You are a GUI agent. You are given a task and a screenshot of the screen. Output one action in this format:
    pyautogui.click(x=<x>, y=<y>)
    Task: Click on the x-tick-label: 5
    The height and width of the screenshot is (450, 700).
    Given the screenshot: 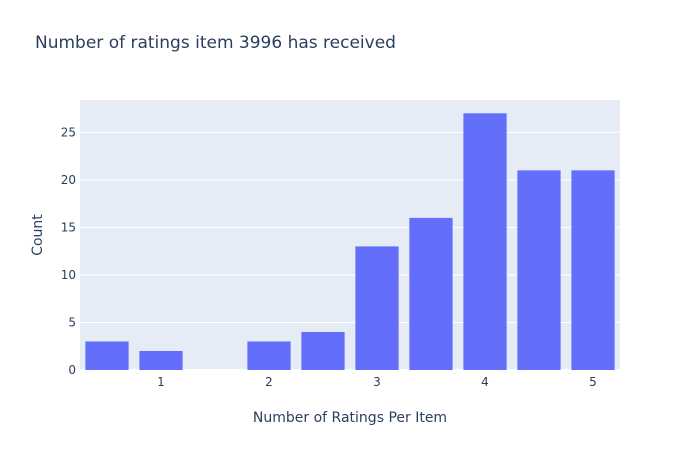 What is the action you would take?
    pyautogui.click(x=593, y=382)
    